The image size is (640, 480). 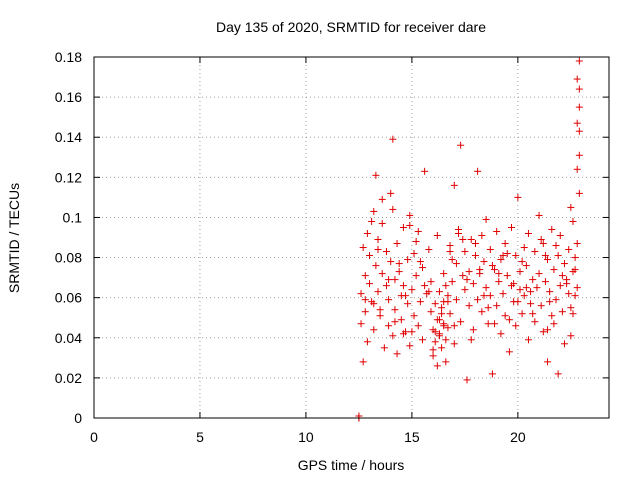 What do you see at coordinates (308, 437) in the screenshot?
I see `x-tick-labels: 0 5 10 15 20` at bounding box center [308, 437].